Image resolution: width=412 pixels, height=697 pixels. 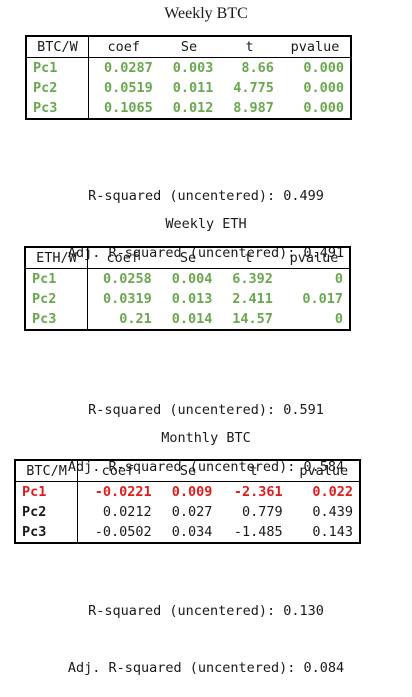 What do you see at coordinates (128, 68) in the screenshot?
I see `table-cell: 0.0287` at bounding box center [128, 68].